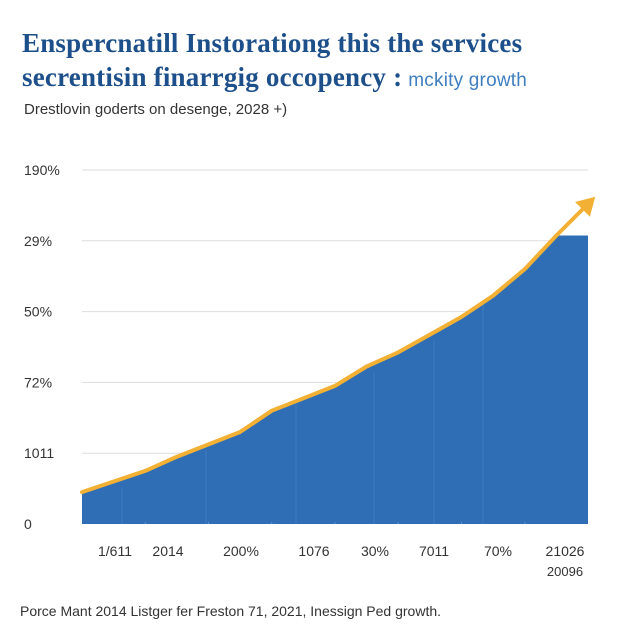 The image size is (640, 640). What do you see at coordinates (571, 220) in the screenshot?
I see `growth-arrow-shaft` at bounding box center [571, 220].